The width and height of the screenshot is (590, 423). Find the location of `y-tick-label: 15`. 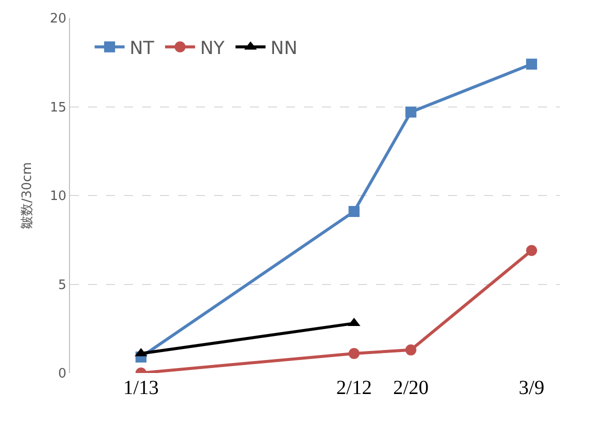

y-tick-label: 15 is located at coordinates (58, 108).